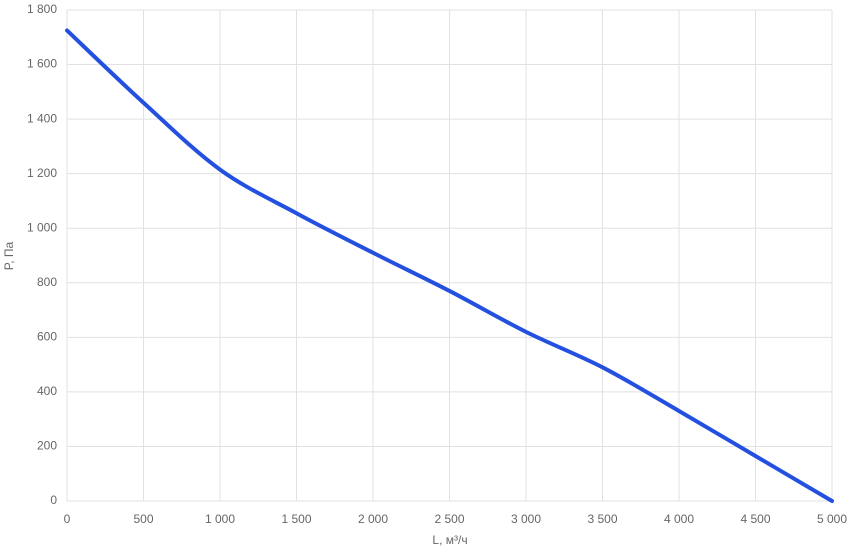 This screenshot has width=851, height=553. What do you see at coordinates (602, 519) in the screenshot?
I see `x-tick-label: 3 500` at bounding box center [602, 519].